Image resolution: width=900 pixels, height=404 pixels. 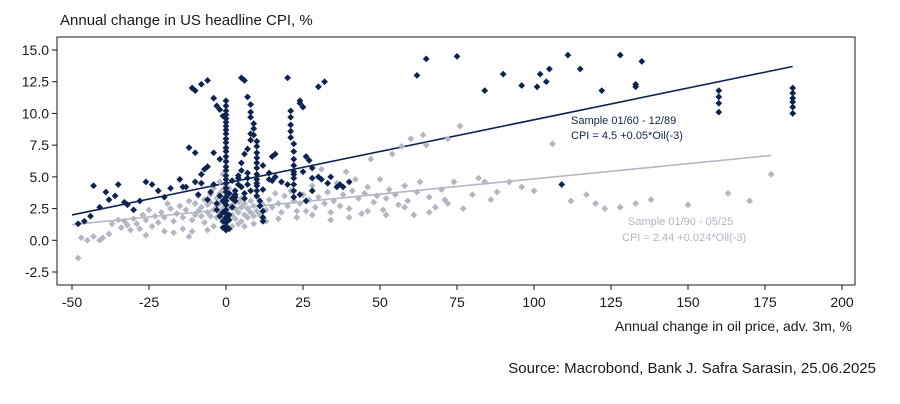 I want to click on y-tick-label: 15.0, so click(x=35, y=50).